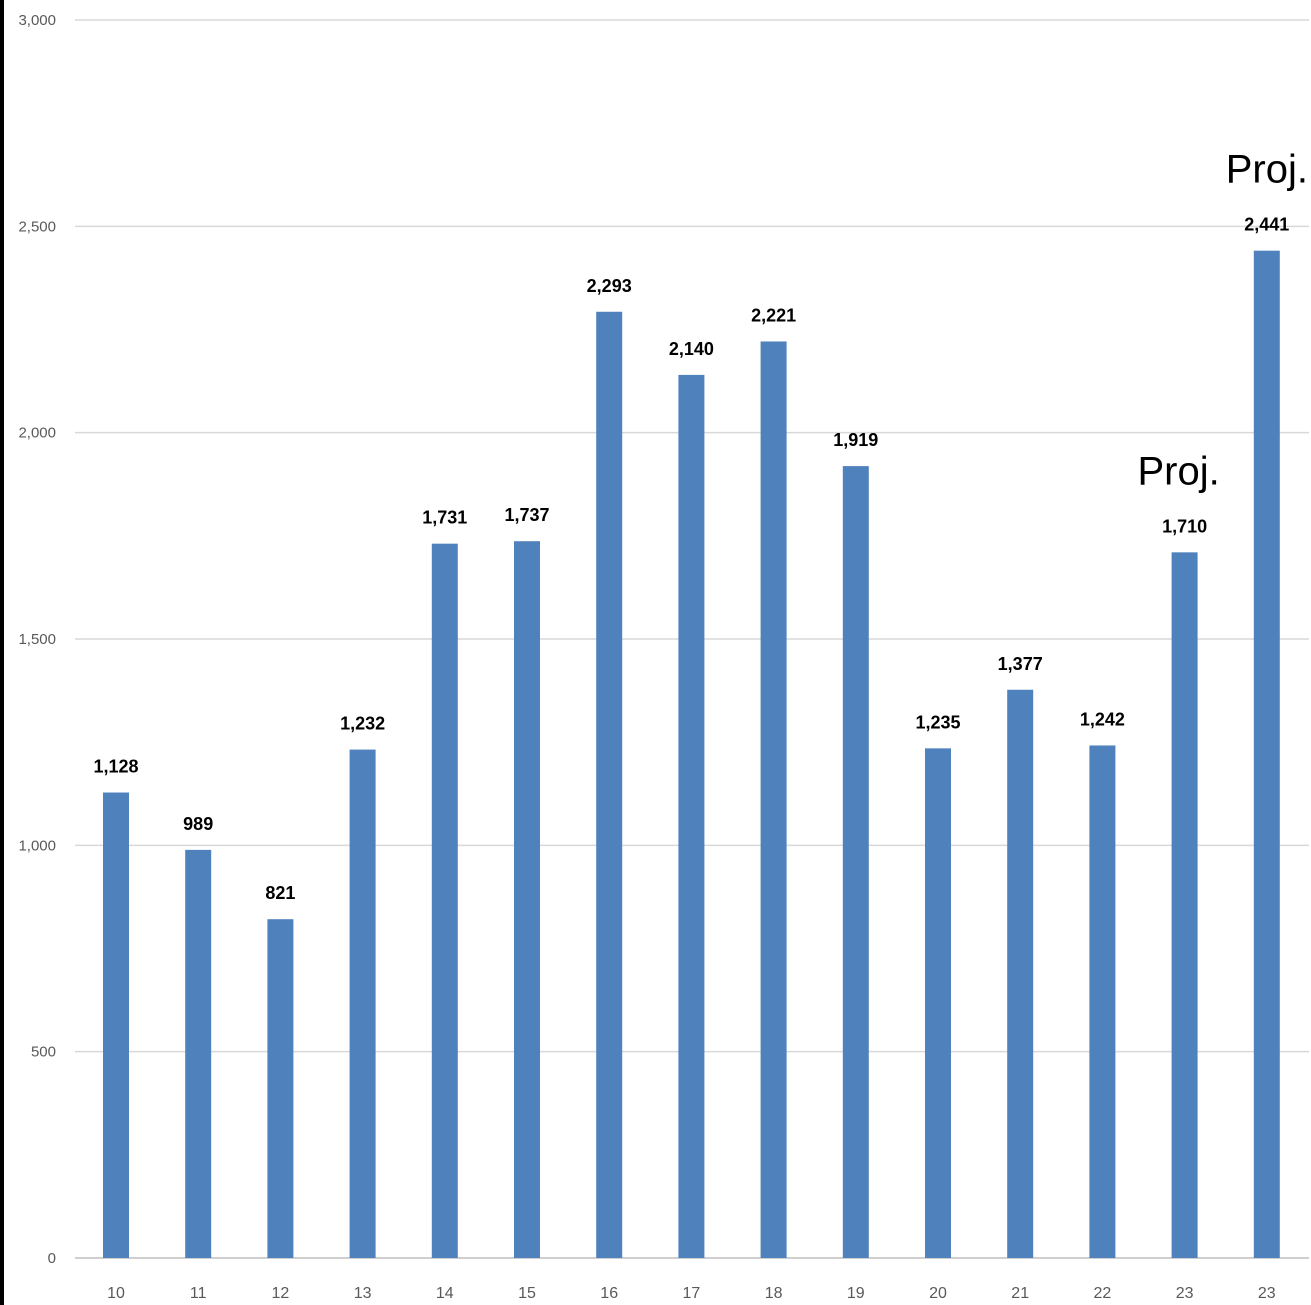 The width and height of the screenshot is (1311, 1305). What do you see at coordinates (1222, 321) in the screenshot?
I see `annotations: Proj. Proj.` at bounding box center [1222, 321].